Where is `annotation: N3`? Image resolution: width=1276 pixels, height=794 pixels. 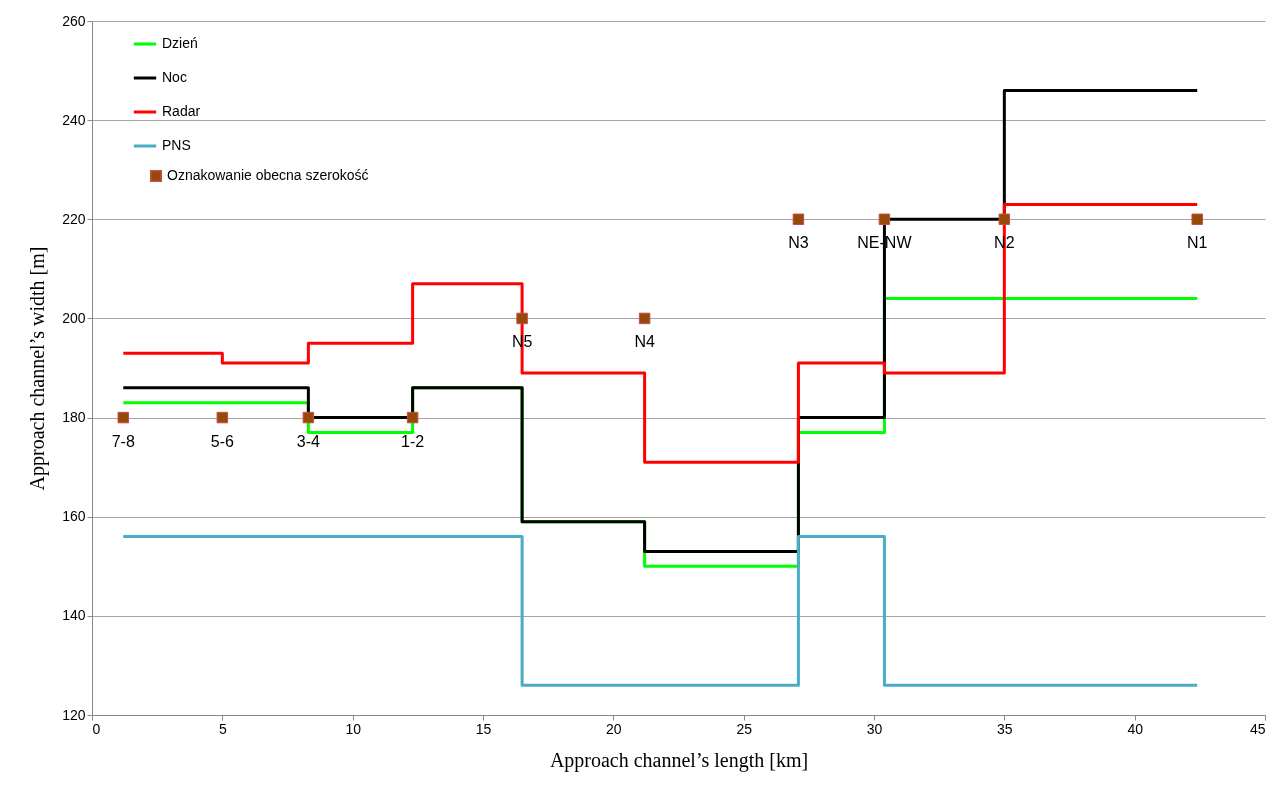 annotation: N3 is located at coordinates (798, 243).